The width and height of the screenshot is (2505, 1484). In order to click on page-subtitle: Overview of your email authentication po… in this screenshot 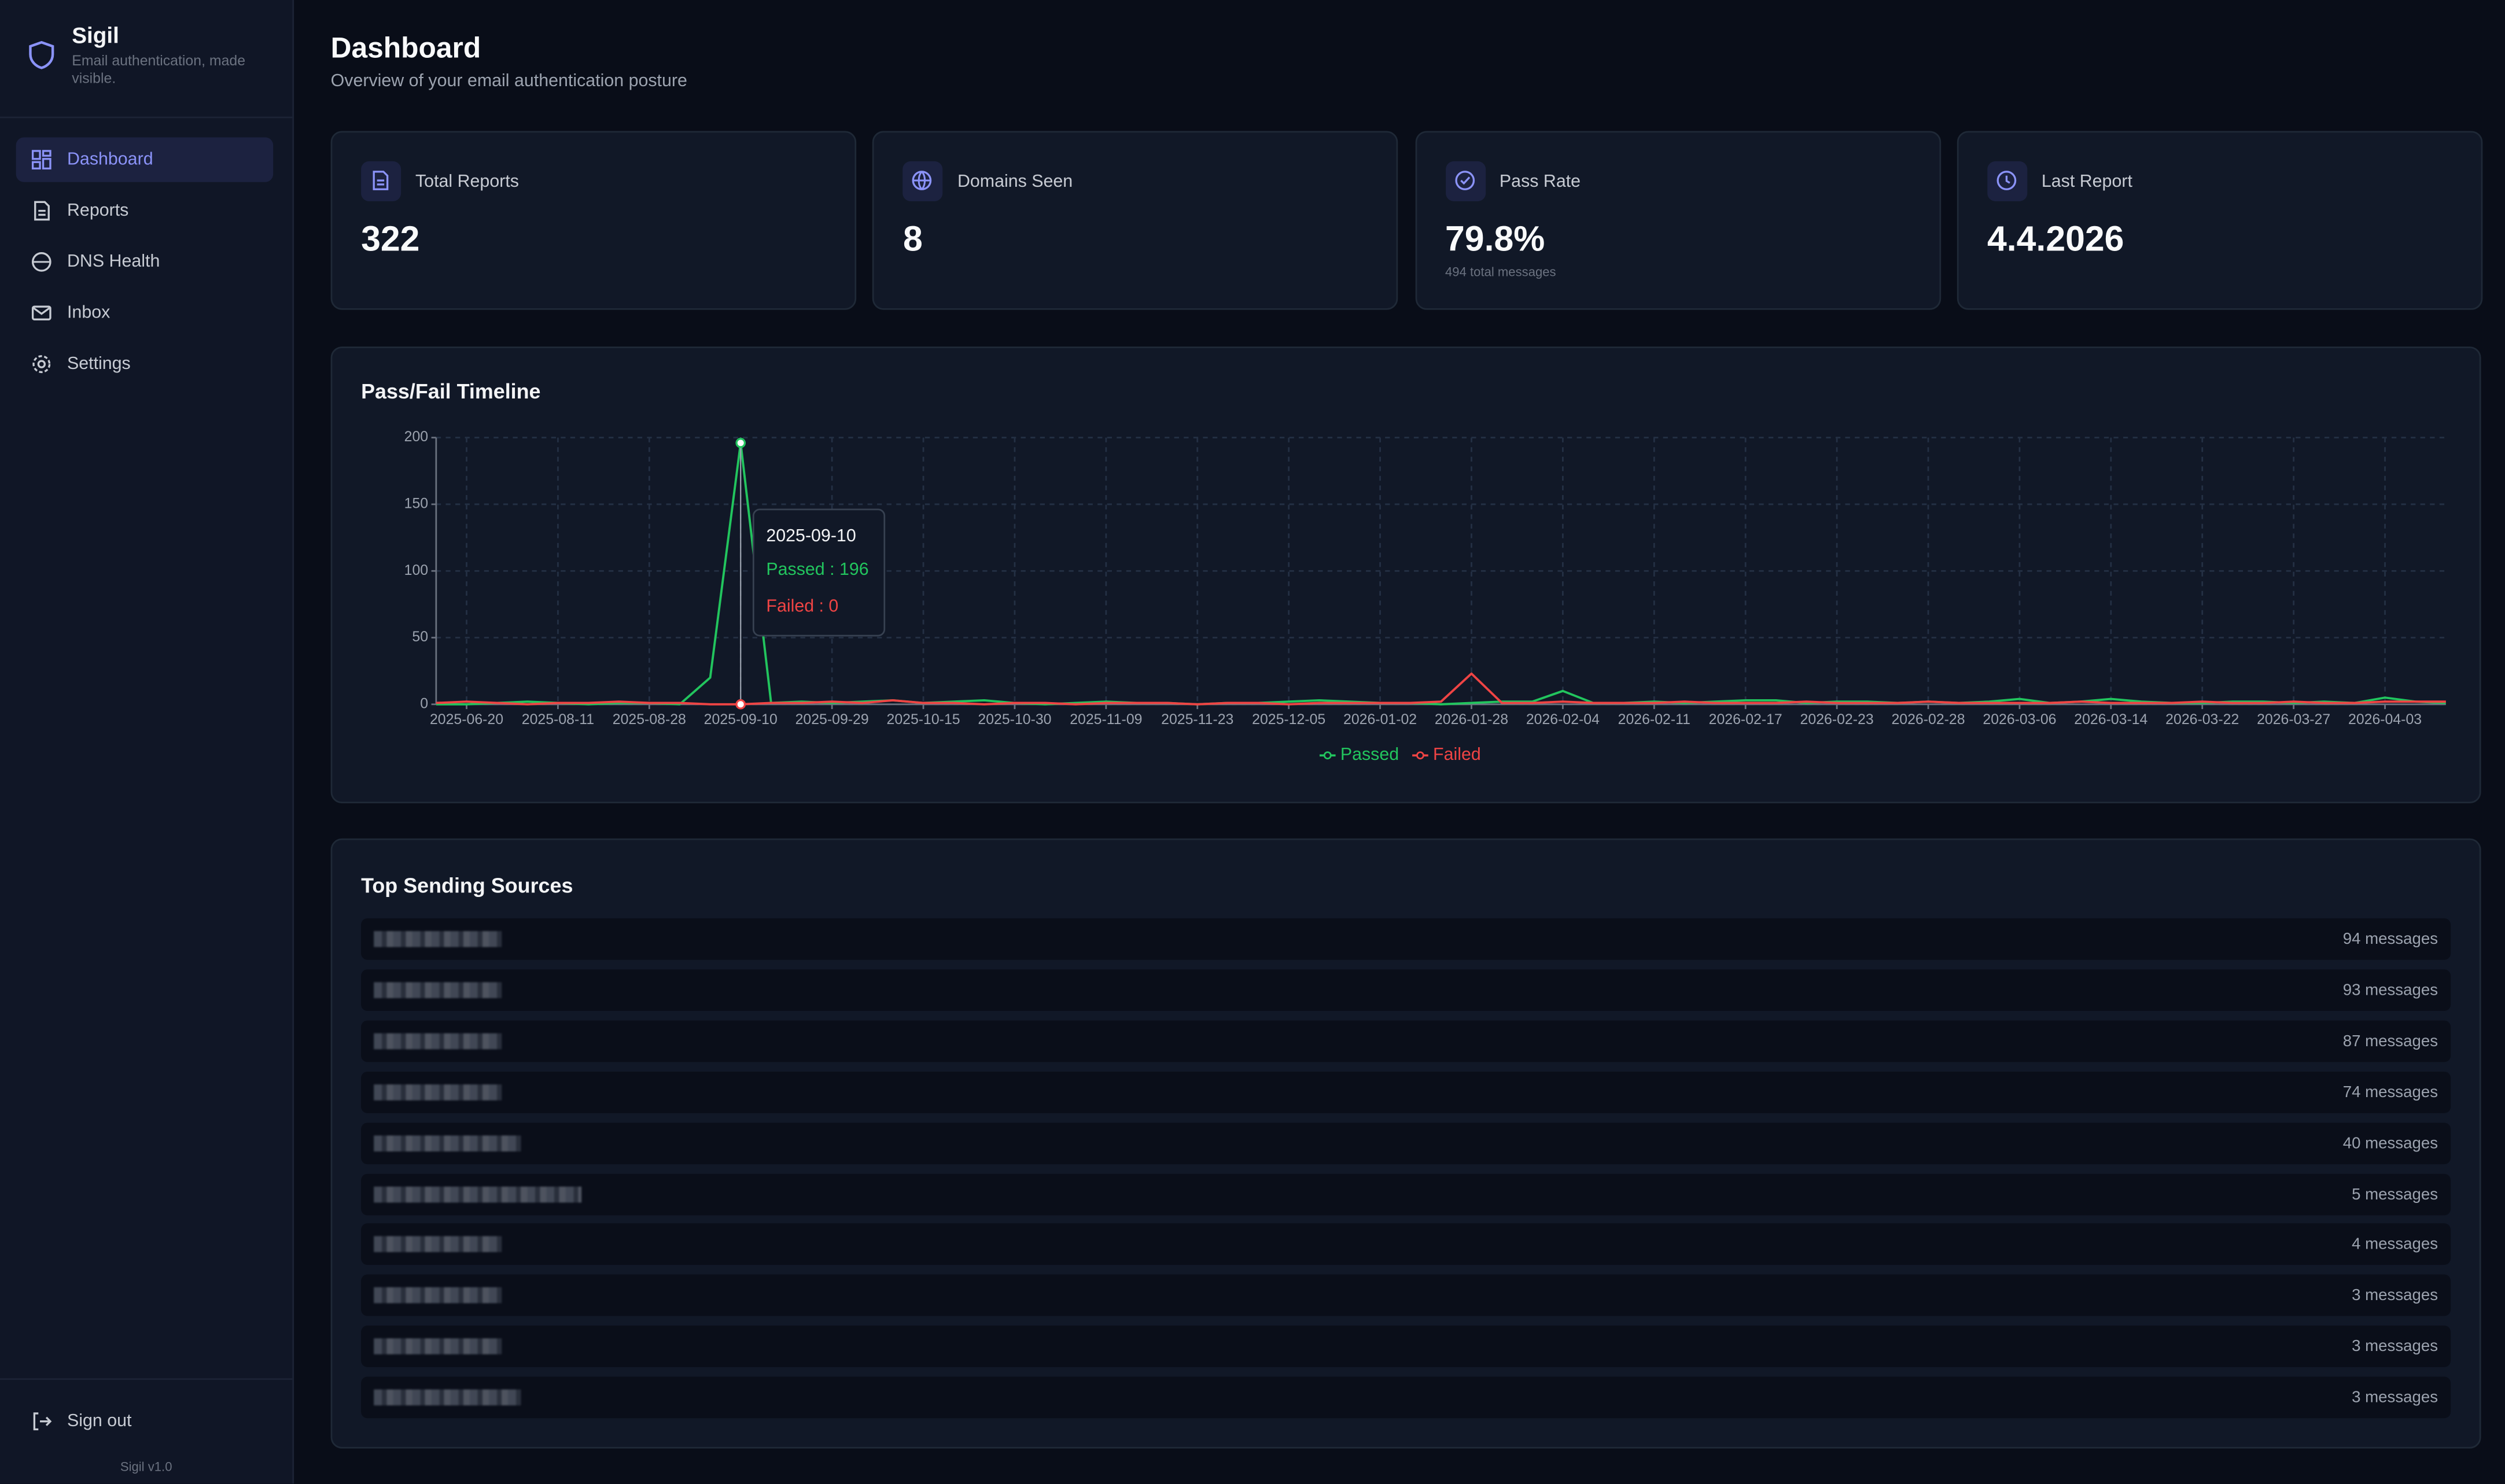, I will do `click(508, 81)`.